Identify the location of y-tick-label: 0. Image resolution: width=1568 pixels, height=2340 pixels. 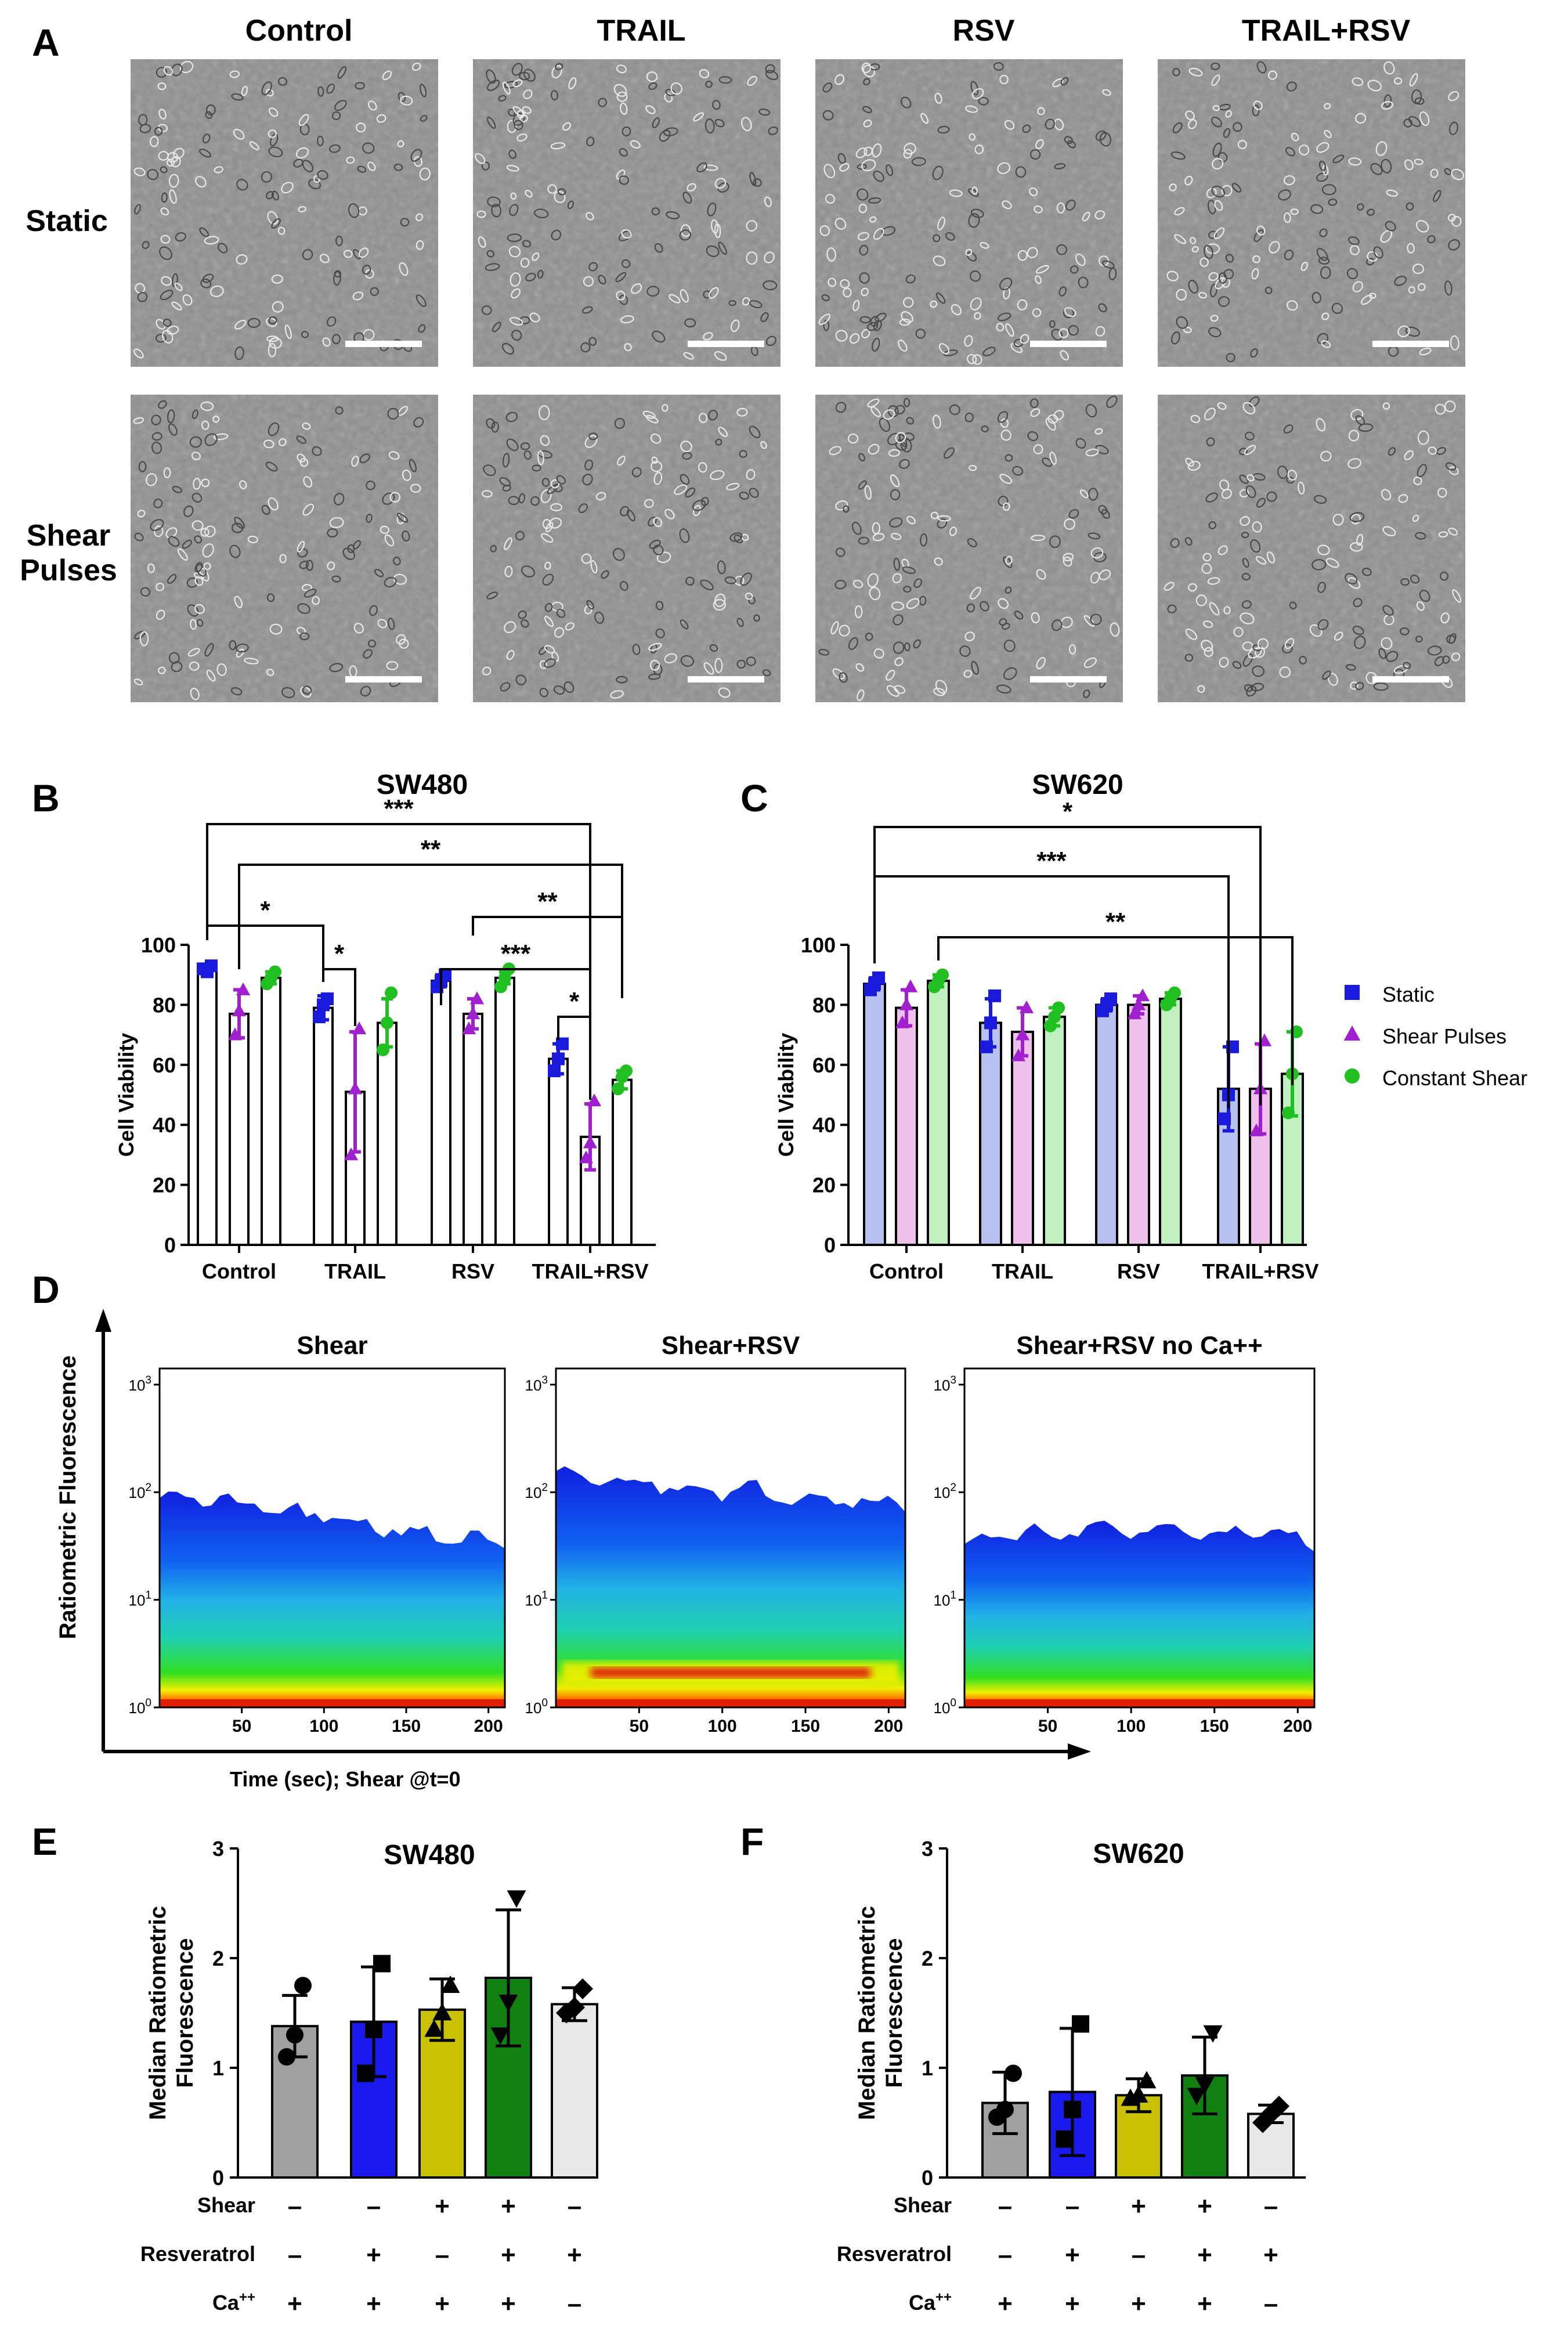
(927, 2178).